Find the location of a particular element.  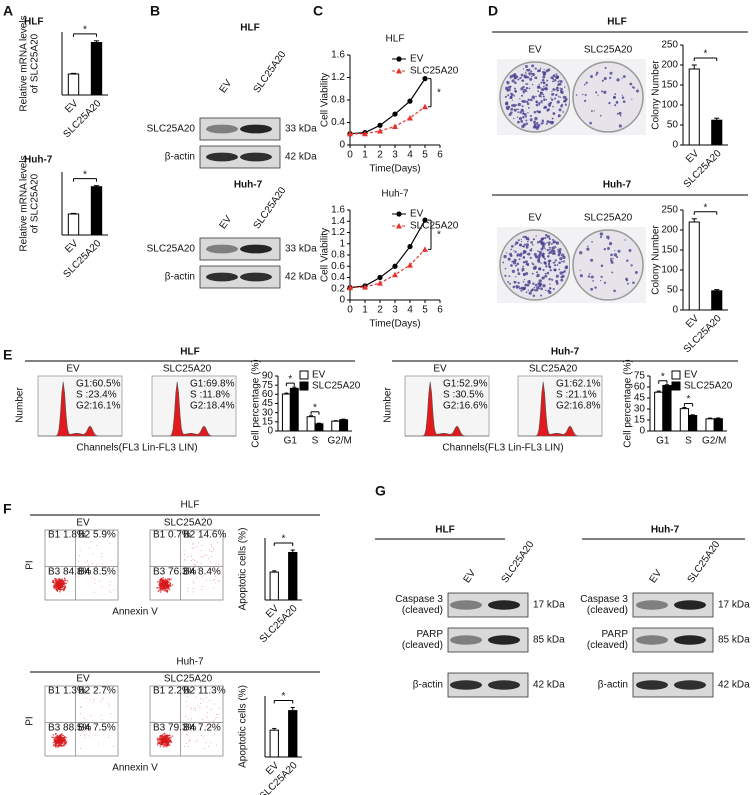

significance-star: * is located at coordinates (284, 696).